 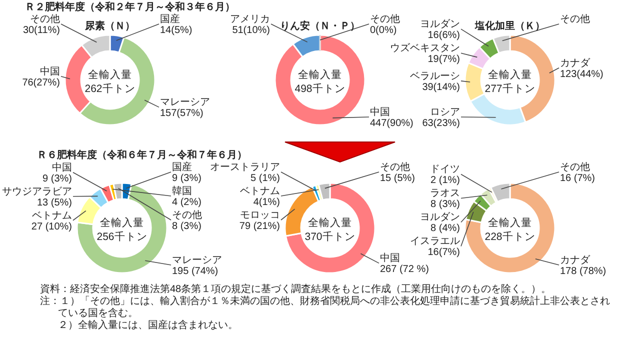 What do you see at coordinates (37, 192) in the screenshot?
I see `slice-label: サウジアラビア` at bounding box center [37, 192].